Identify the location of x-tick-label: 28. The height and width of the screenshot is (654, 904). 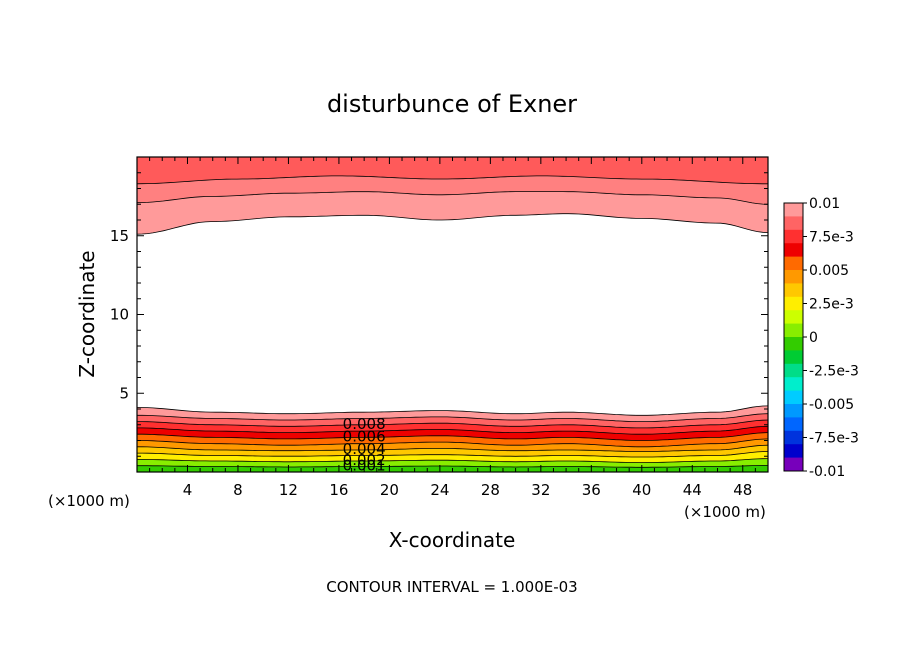
(490, 490).